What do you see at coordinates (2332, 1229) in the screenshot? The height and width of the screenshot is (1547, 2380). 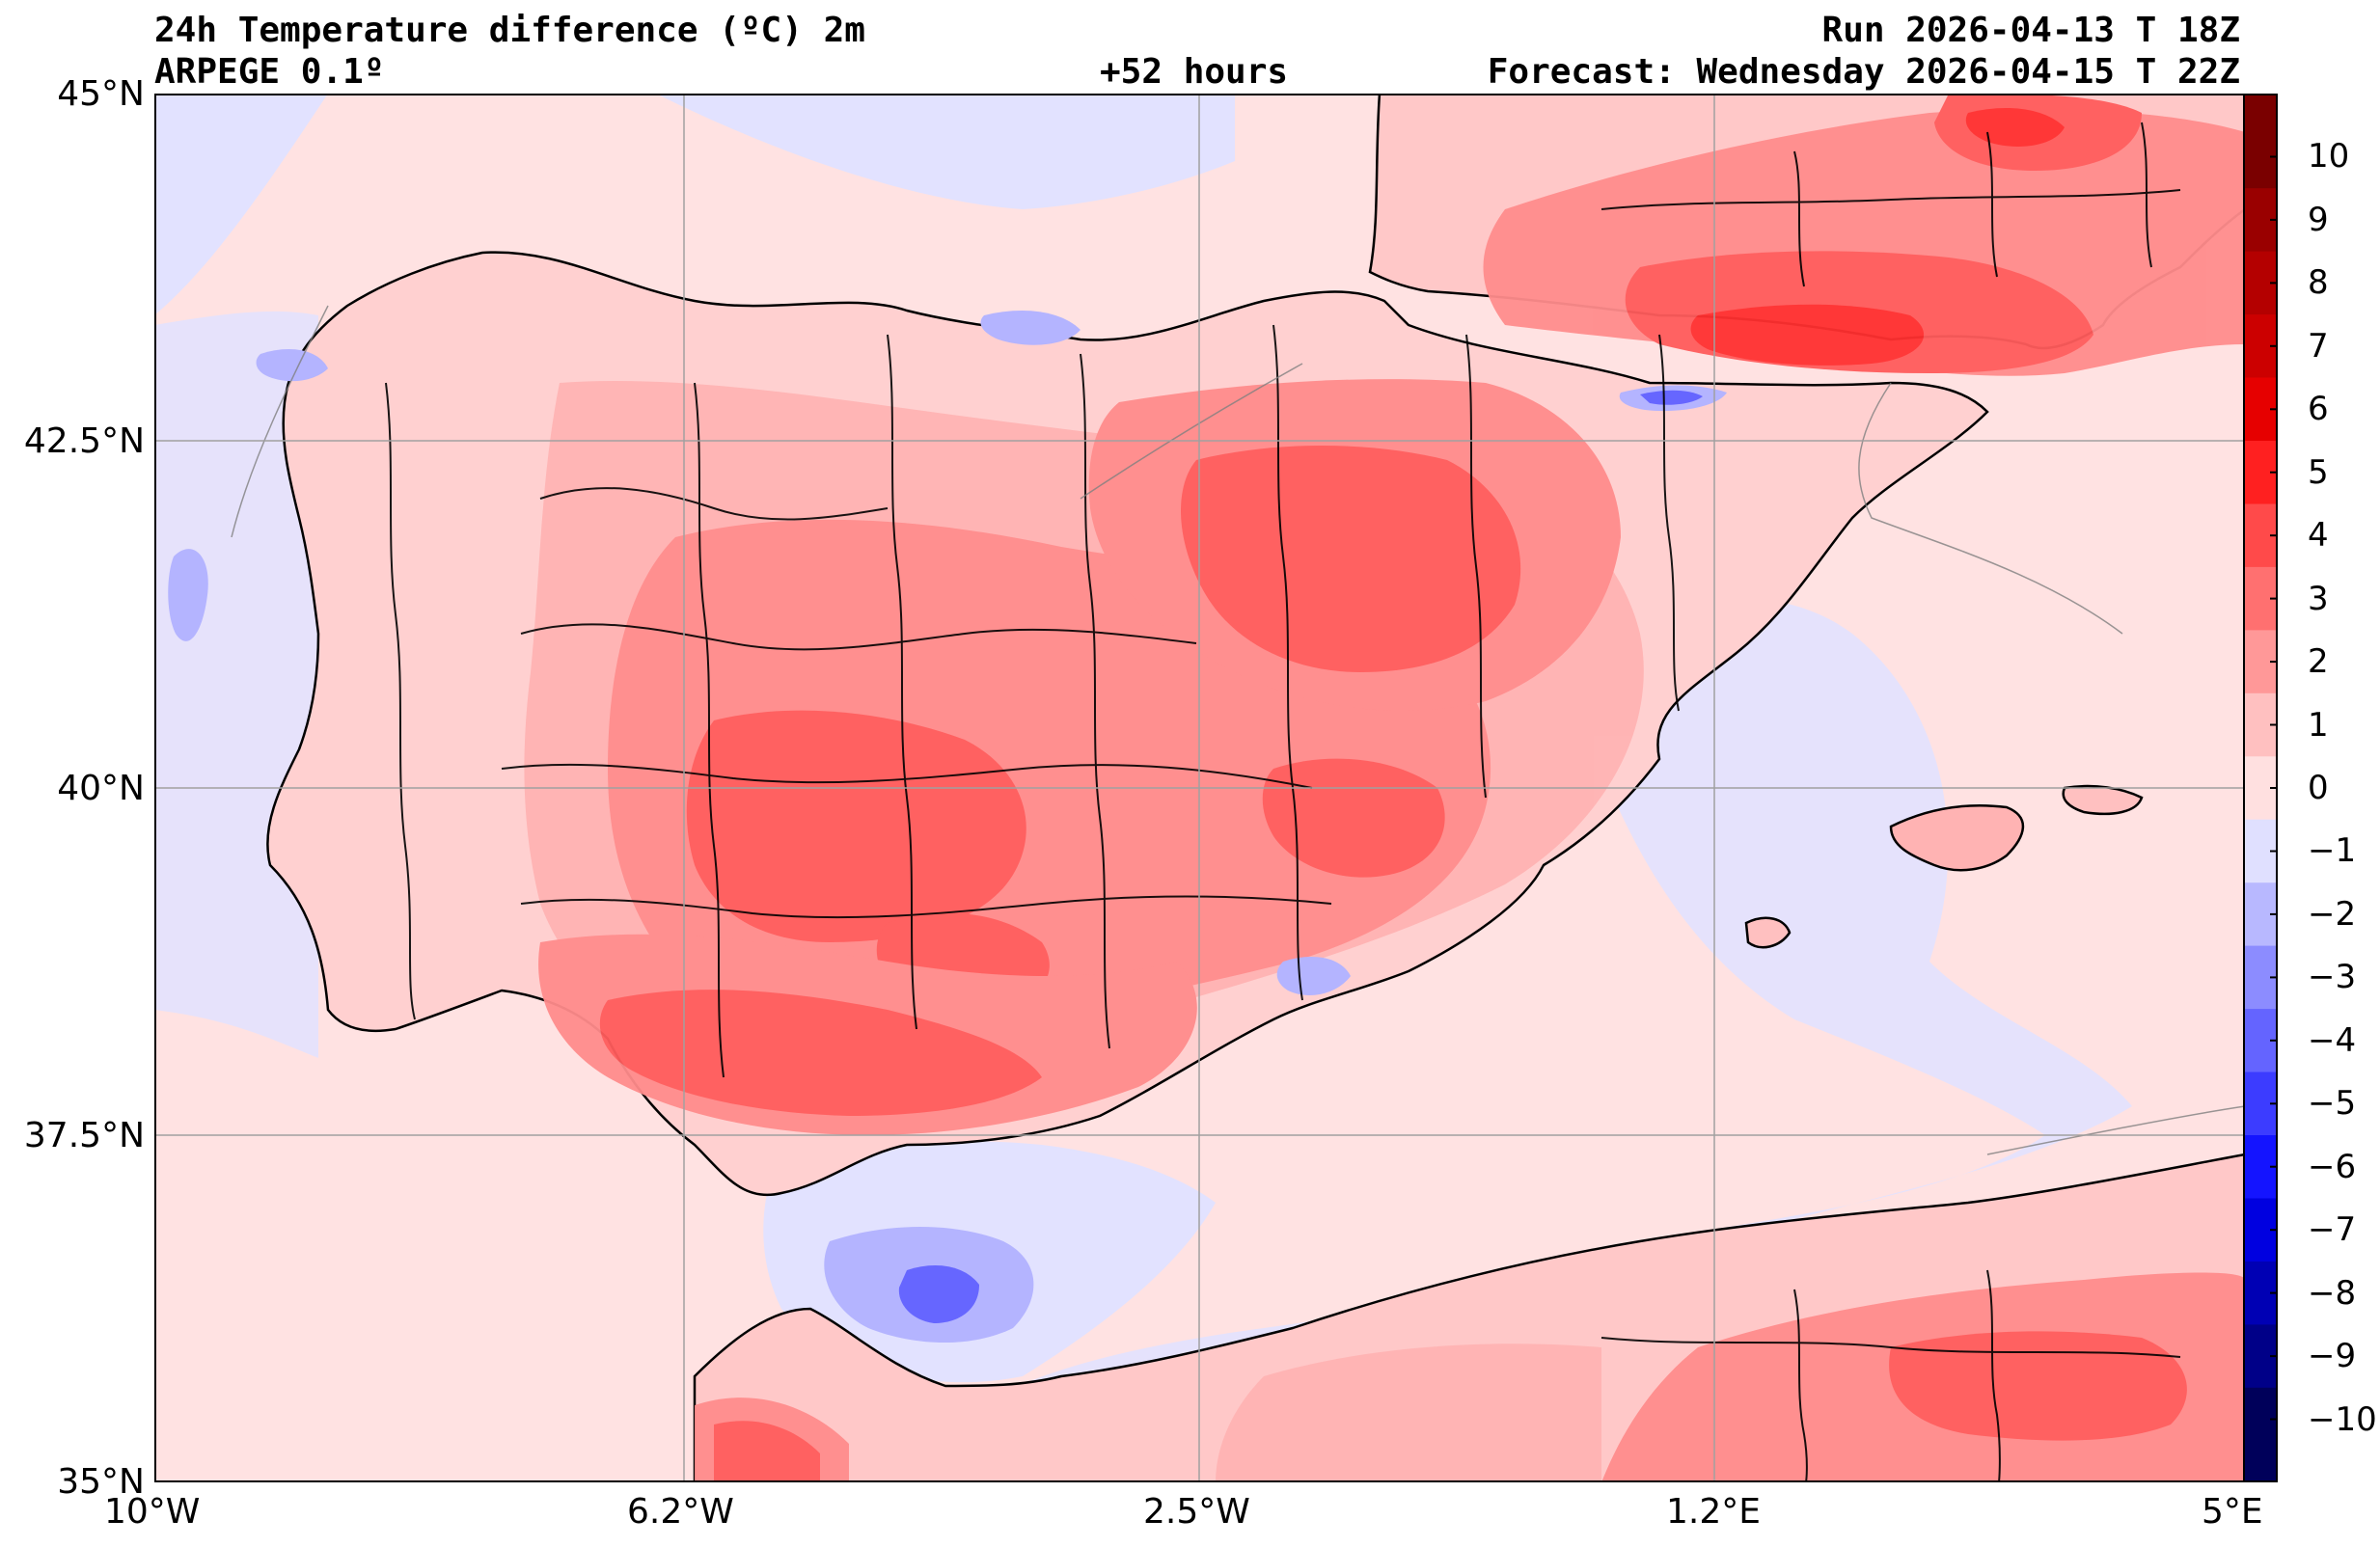 I see `colorbar-label: −7` at bounding box center [2332, 1229].